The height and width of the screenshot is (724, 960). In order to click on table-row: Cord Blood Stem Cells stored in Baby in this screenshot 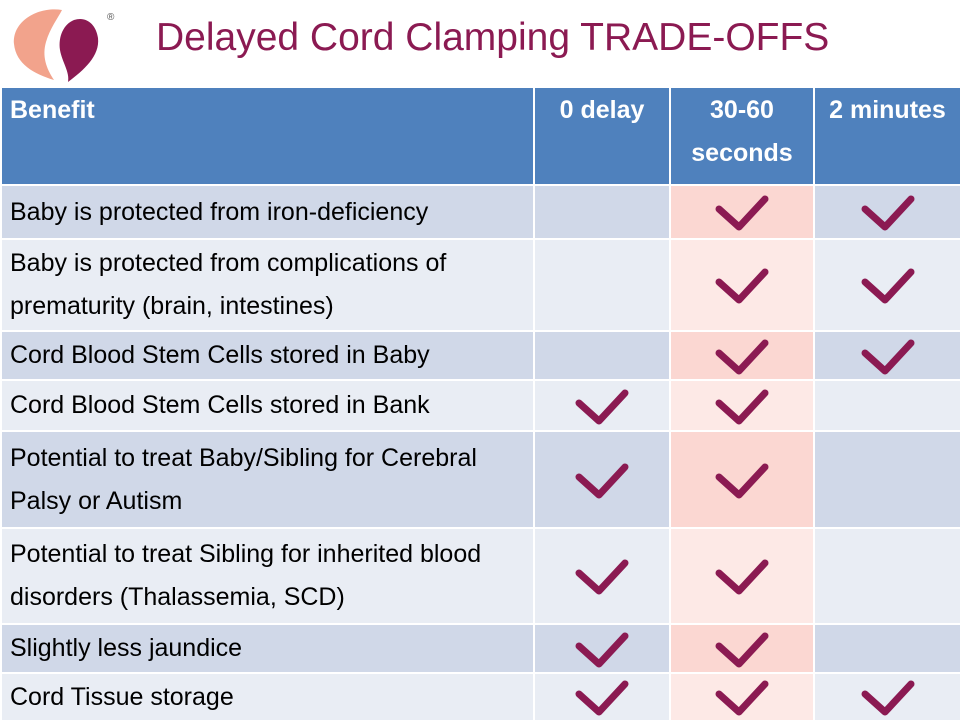, I will do `click(480, 355)`.